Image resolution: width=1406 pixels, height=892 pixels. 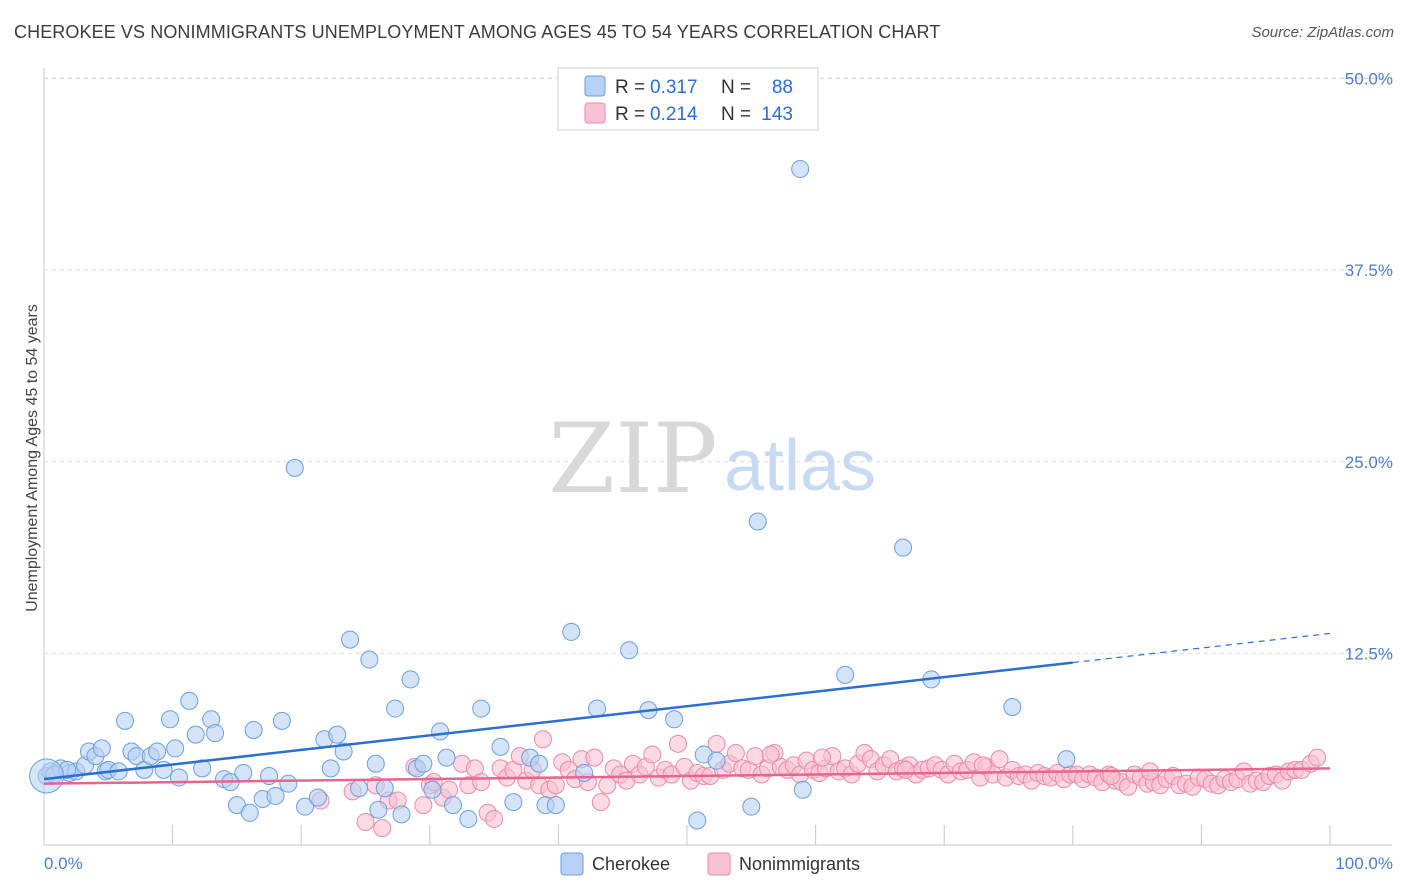 I want to click on legend-r-value-nonimmigrants: 0.214, so click(x=674, y=114).